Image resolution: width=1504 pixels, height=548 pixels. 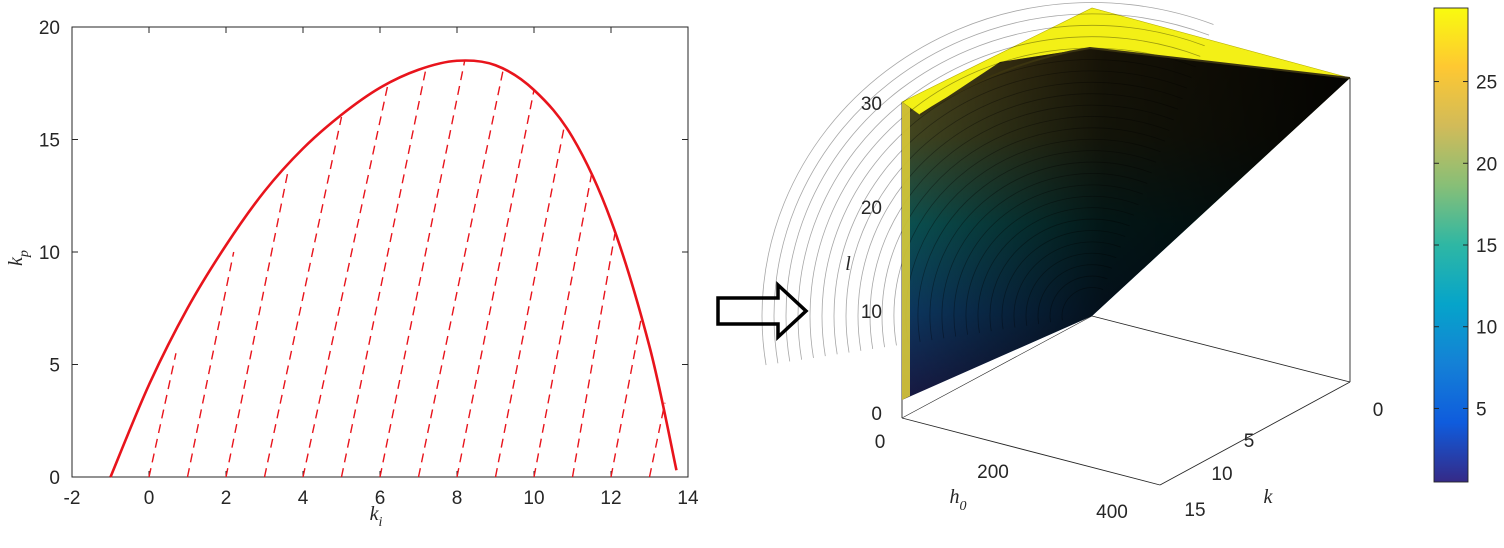 I want to click on y-tick-label: 15, so click(x=49, y=141).